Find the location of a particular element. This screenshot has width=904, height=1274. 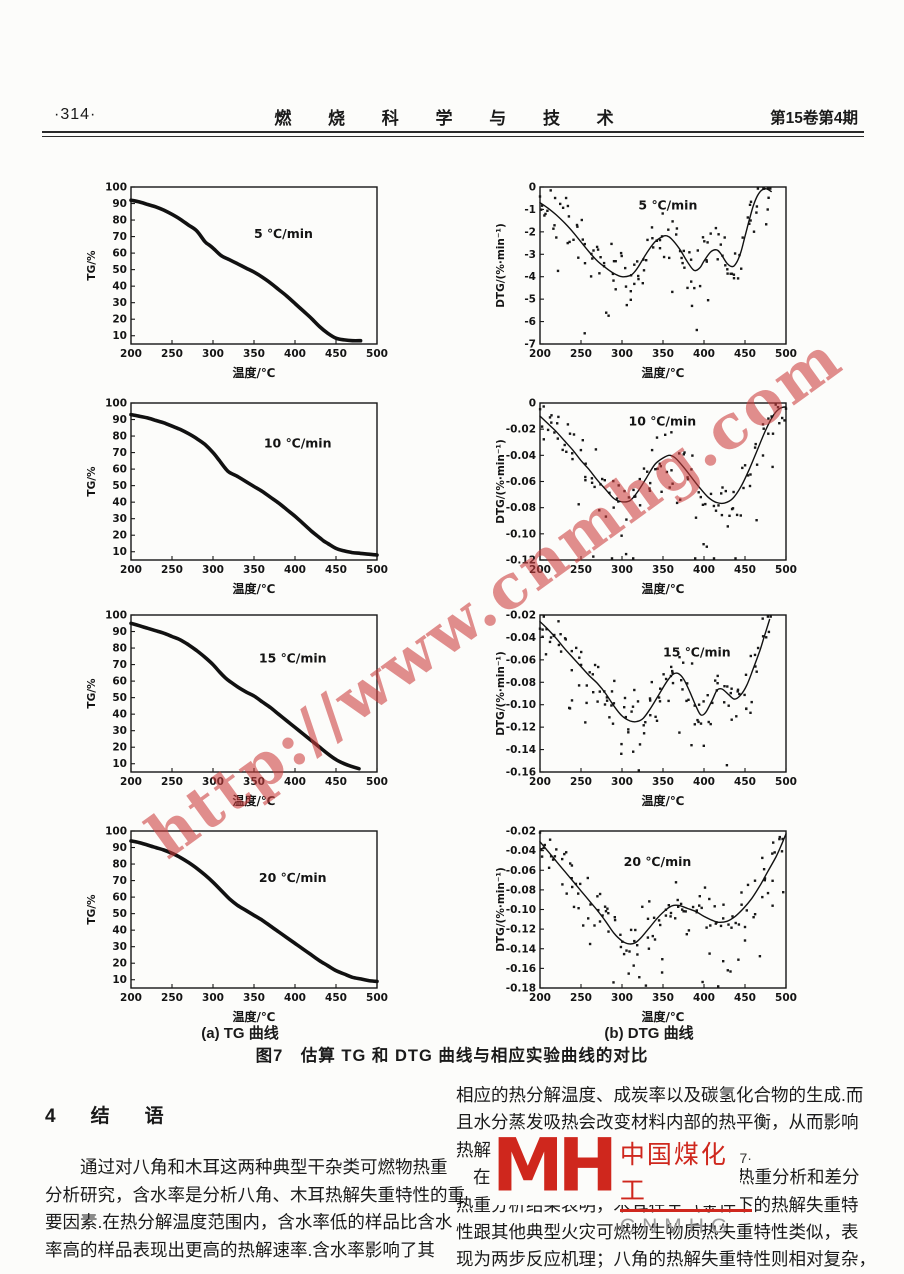

text-line-partial: 在 的热重分析和差分 is located at coordinates (659, 1177).